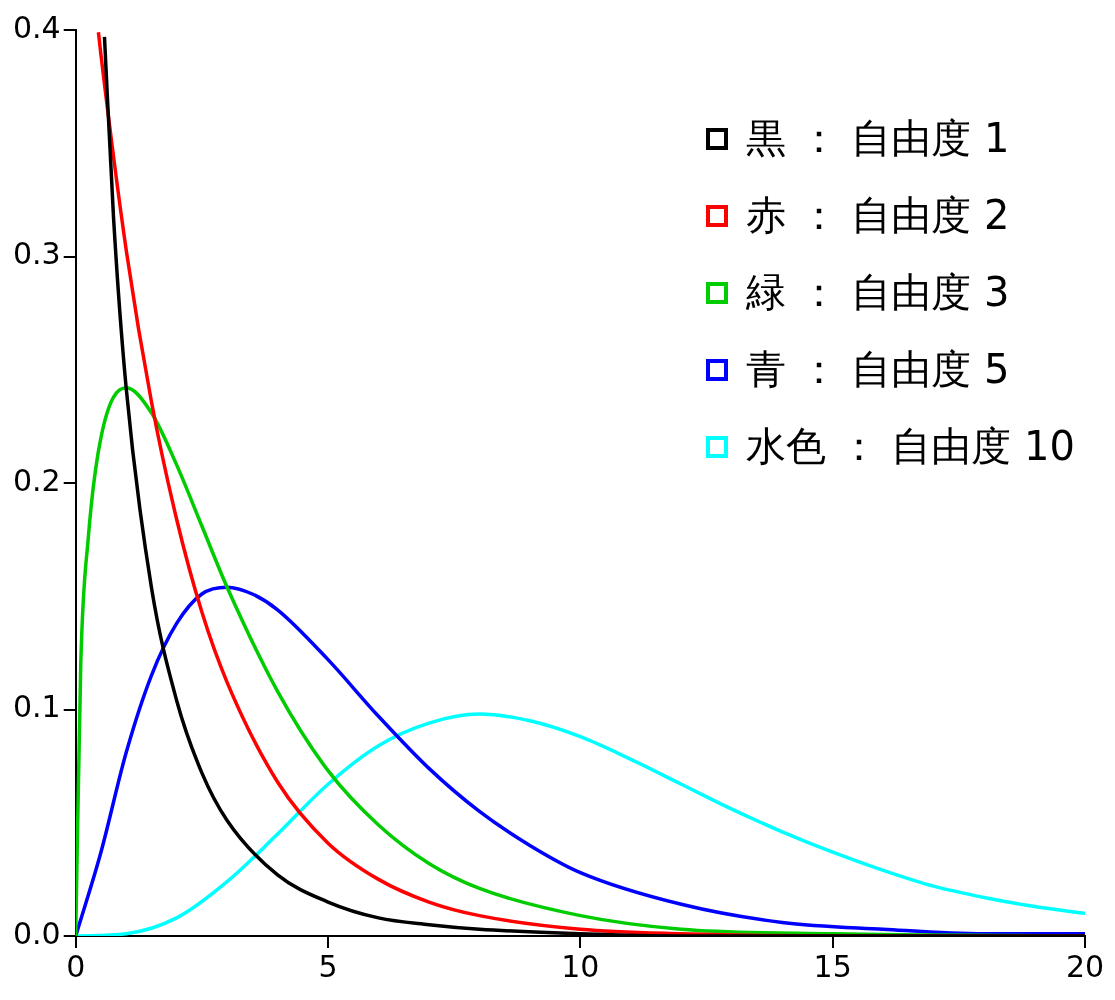 Image resolution: width=1115 pixels, height=1000 pixels. What do you see at coordinates (580, 966) in the screenshot?
I see `x-tick-label: 10` at bounding box center [580, 966].